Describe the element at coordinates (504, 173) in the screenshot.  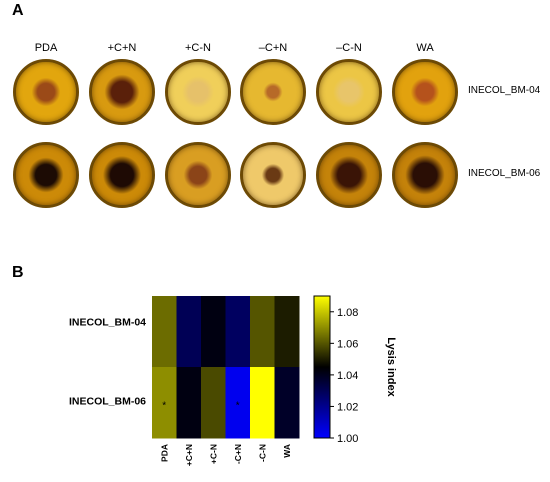
I see `plate-row-label: INECOL_BM-06` at that location.